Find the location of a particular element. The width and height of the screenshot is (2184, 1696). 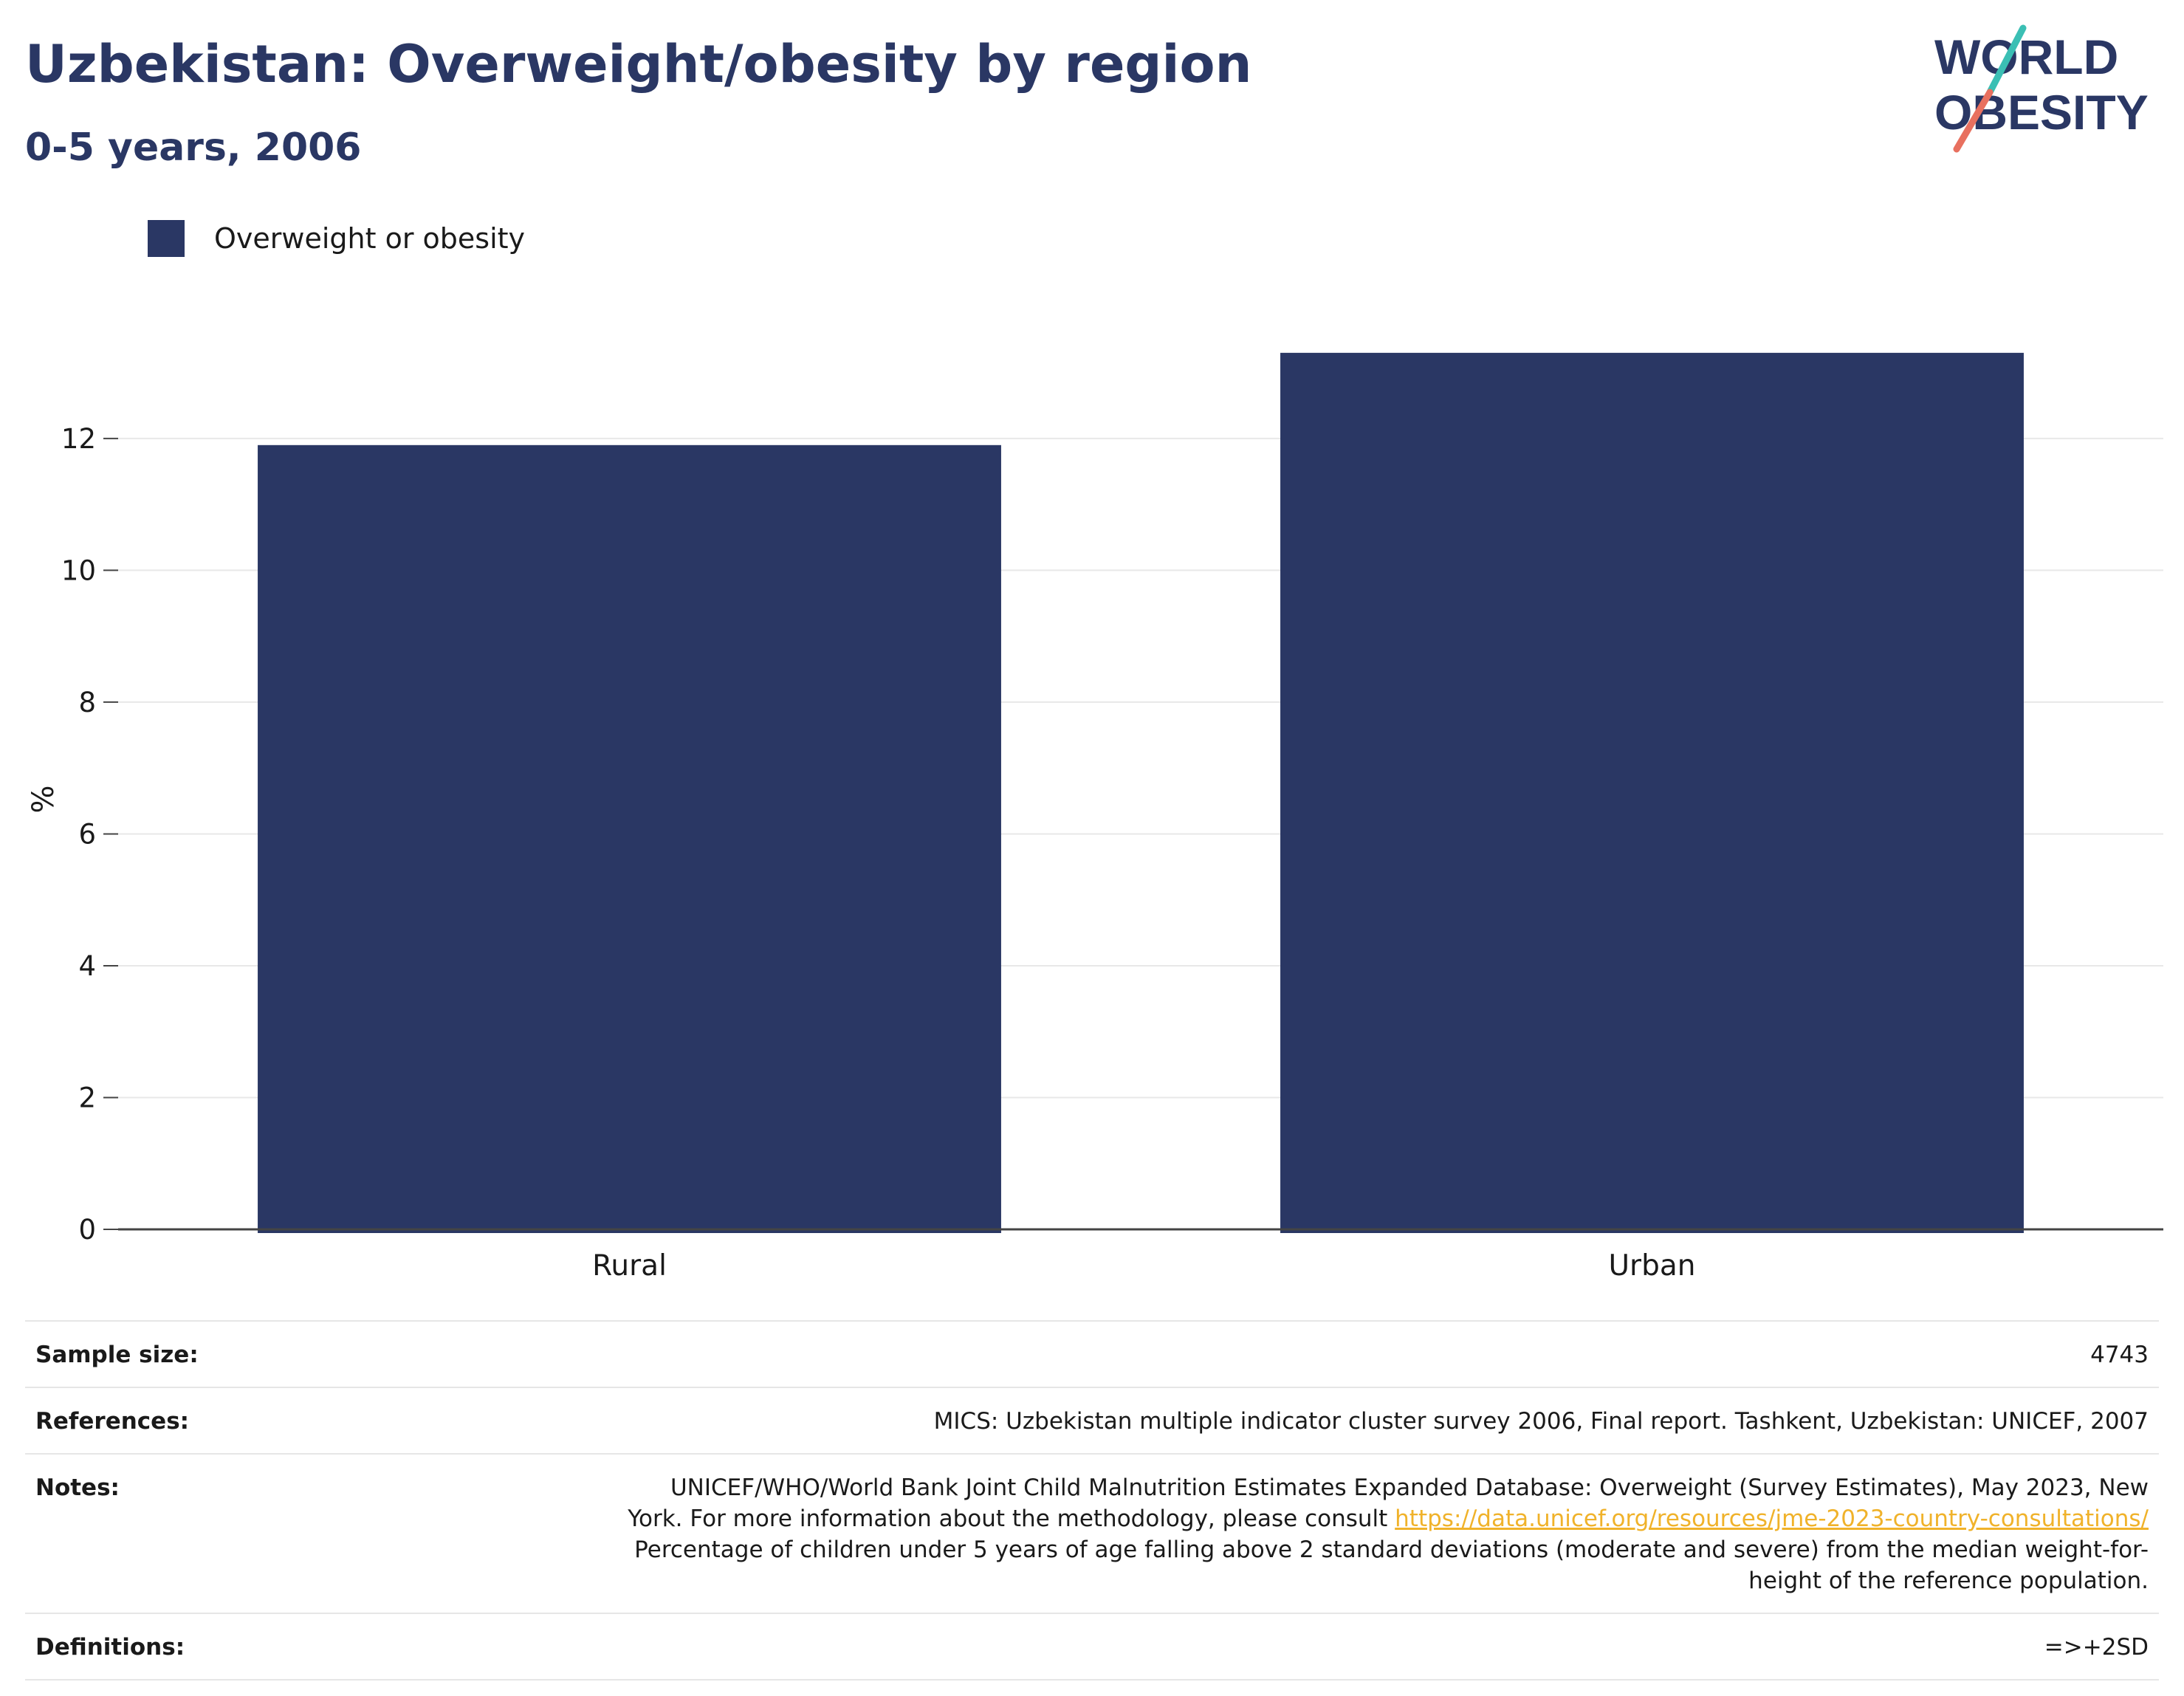

notes-label: Notes: is located at coordinates (77, 1487).